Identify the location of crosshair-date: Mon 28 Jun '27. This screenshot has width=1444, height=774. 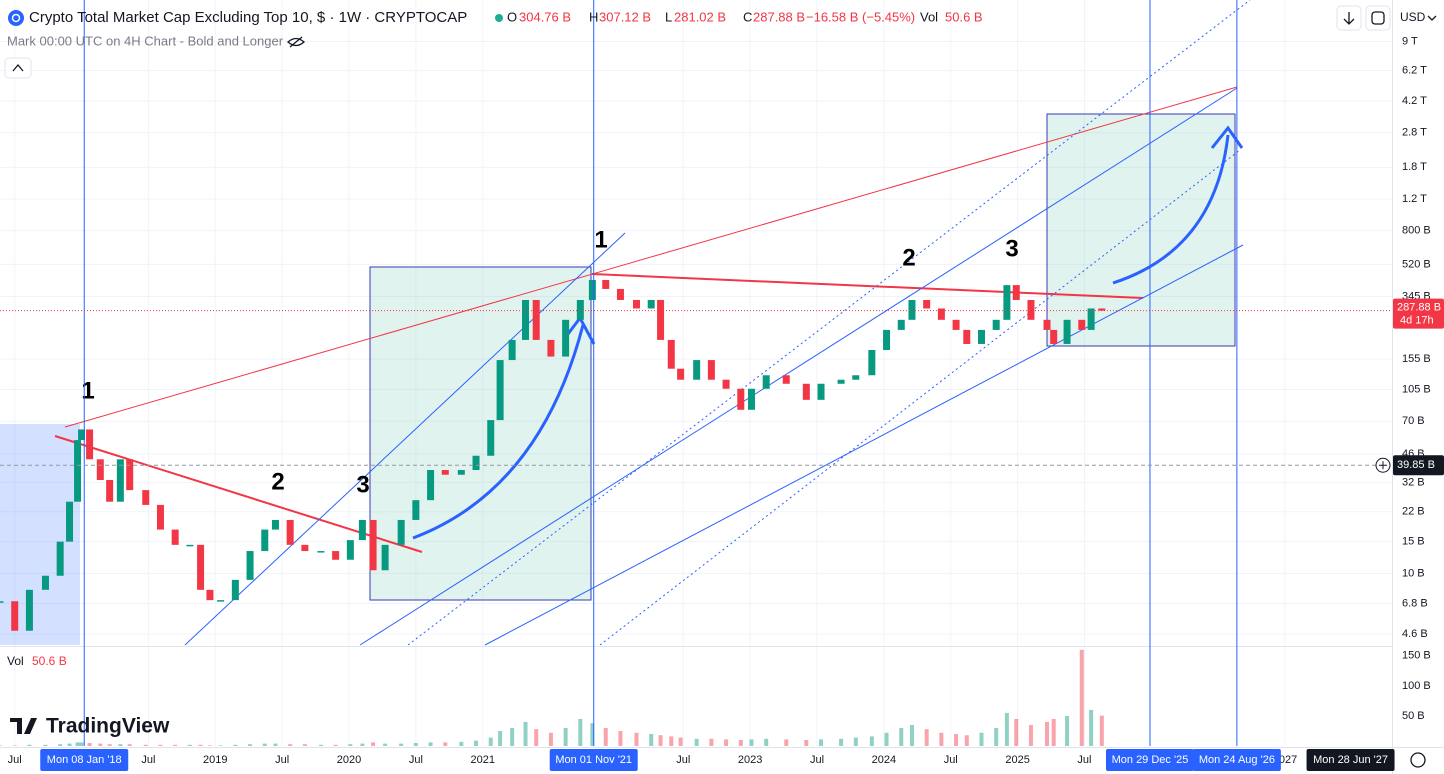
(1350, 760).